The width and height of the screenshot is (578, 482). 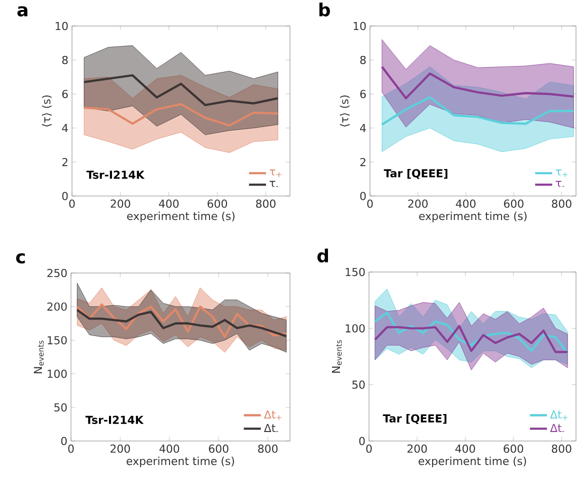 What do you see at coordinates (322, 255) in the screenshot?
I see `chart-title: d` at bounding box center [322, 255].